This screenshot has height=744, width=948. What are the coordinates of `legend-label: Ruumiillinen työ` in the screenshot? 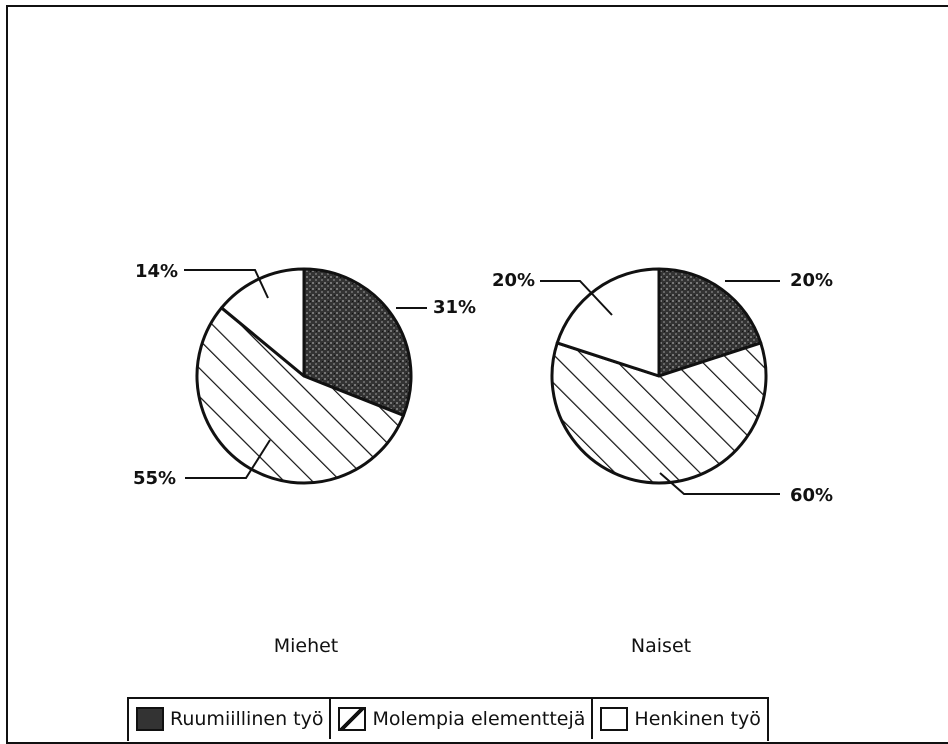 It's located at (247, 719).